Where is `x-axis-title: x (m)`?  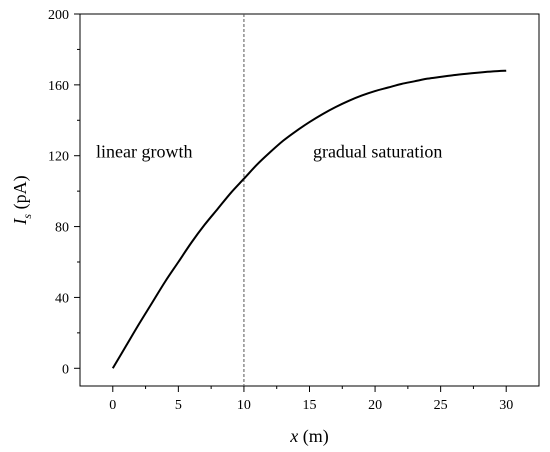
x-axis-title: x (m) is located at coordinates (309, 436).